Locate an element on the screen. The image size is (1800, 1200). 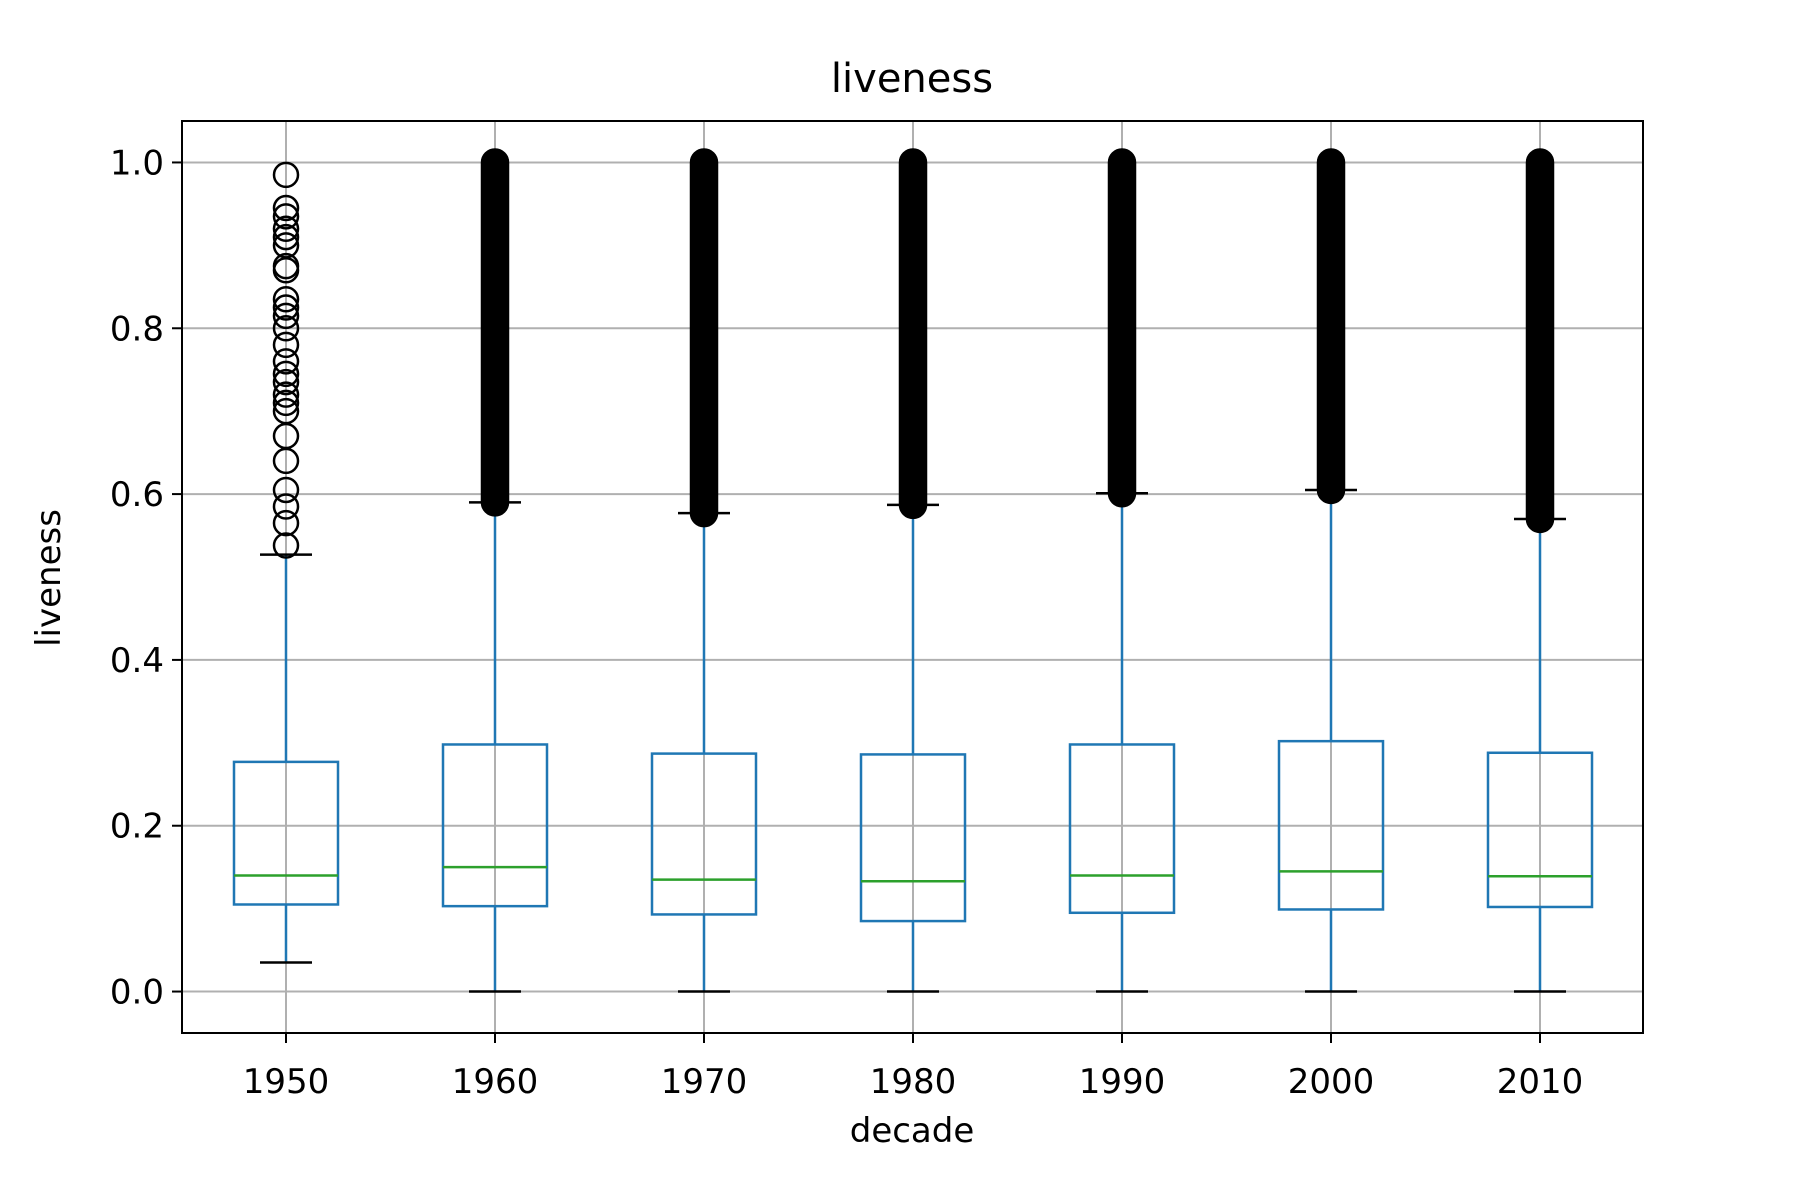
box-2010 is located at coordinates (1540, 755).